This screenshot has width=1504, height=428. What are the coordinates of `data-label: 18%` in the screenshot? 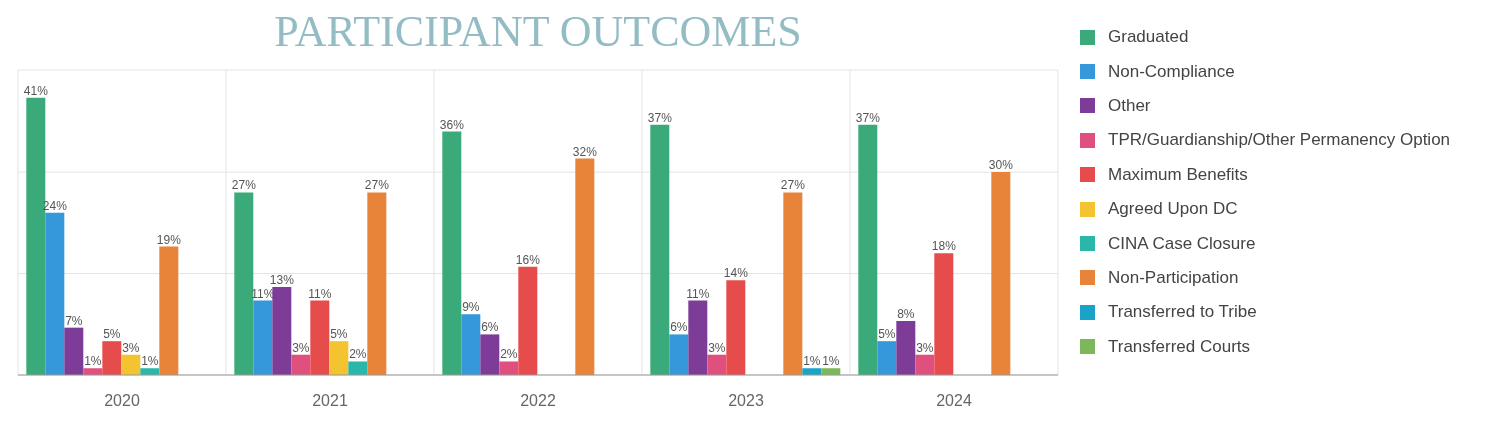 It's located at (944, 246).